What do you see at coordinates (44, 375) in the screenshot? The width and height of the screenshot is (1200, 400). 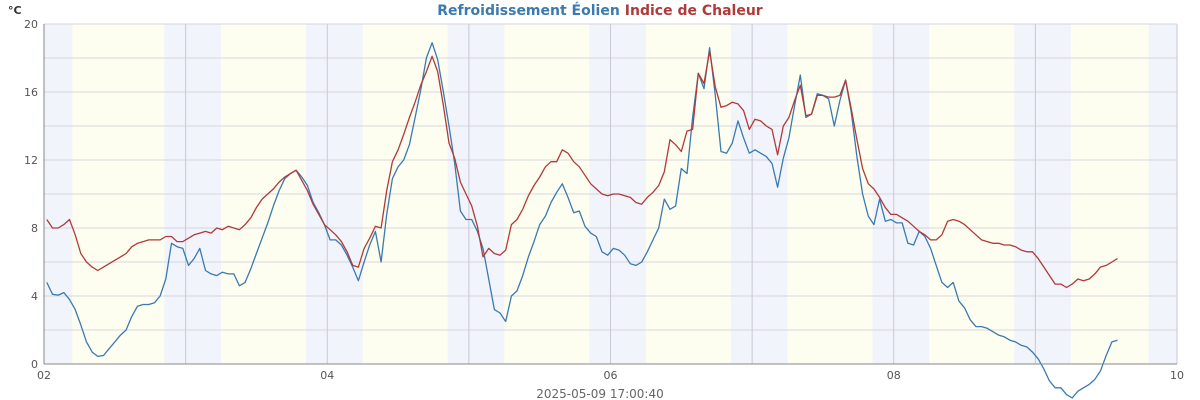 I see `x-tick-label: 02` at bounding box center [44, 375].